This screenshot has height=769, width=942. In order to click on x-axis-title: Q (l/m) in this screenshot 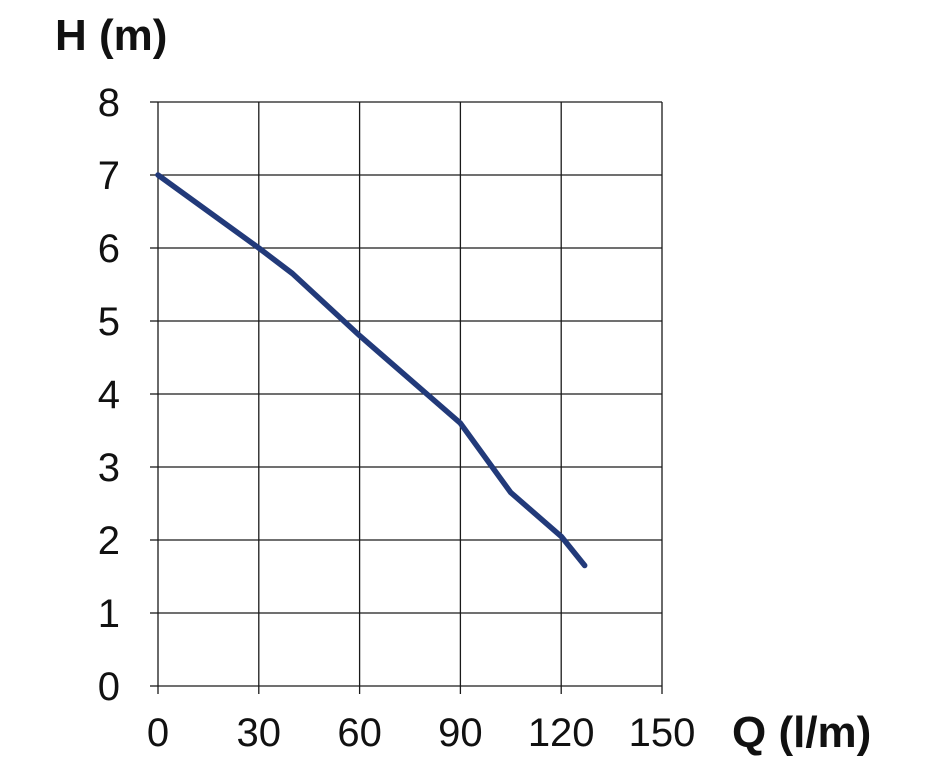, I will do `click(801, 732)`.